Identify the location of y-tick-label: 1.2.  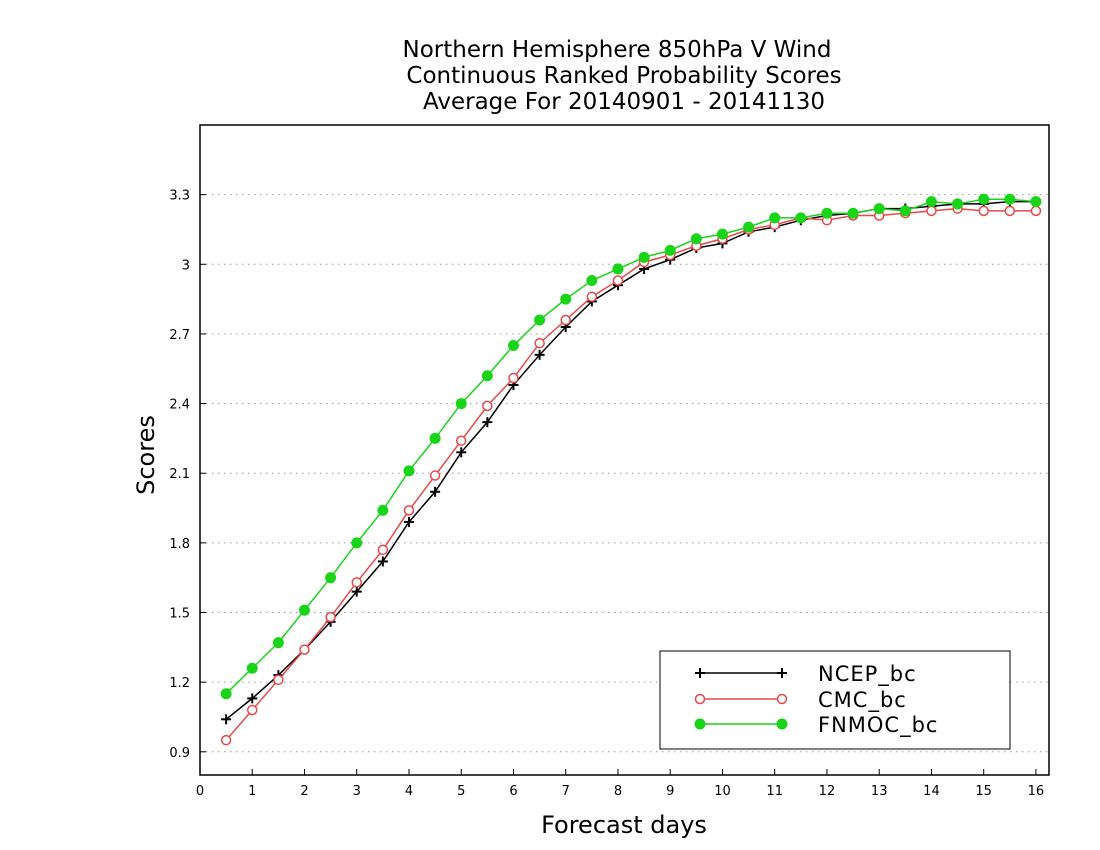
(179, 683).